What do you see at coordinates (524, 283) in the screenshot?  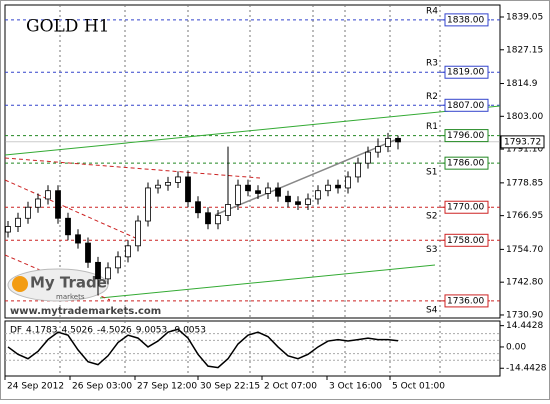 I see `y-tick-label: 1742.80` at bounding box center [524, 283].